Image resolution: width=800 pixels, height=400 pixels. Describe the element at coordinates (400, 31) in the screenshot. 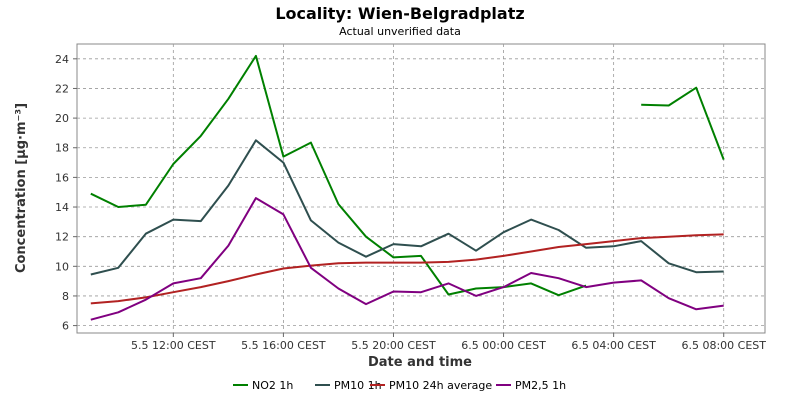

I see `chart-subtitle: Actual unverified data` at that location.